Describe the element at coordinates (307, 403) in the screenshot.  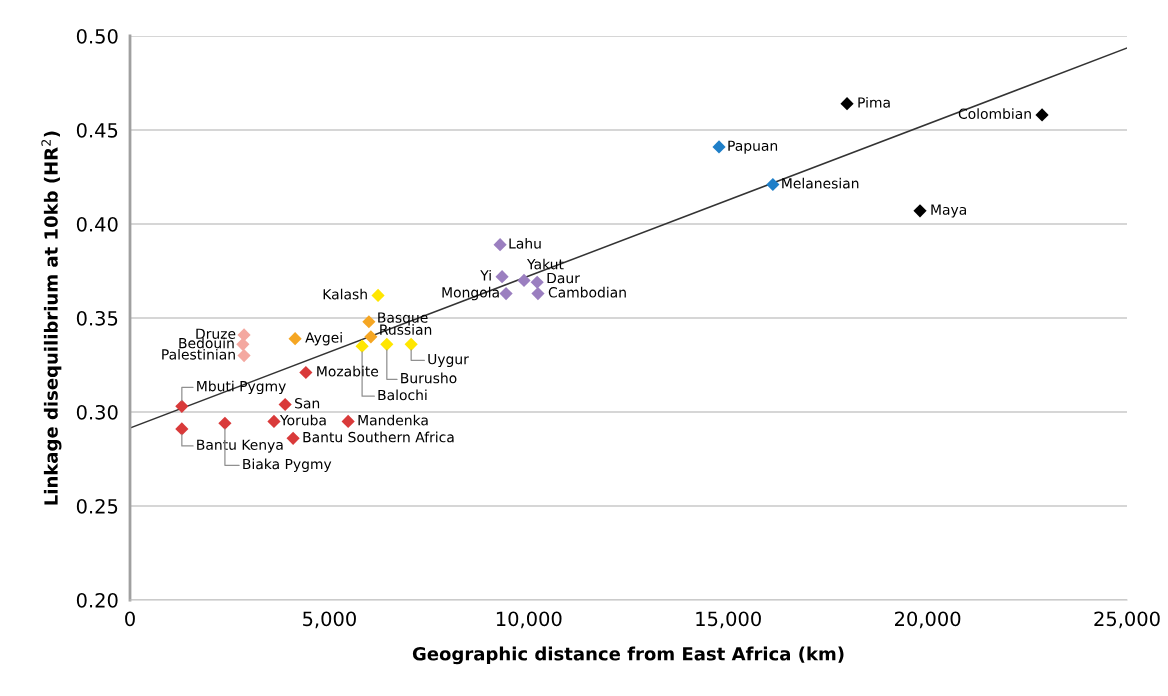
I see `annotation: San` at that location.